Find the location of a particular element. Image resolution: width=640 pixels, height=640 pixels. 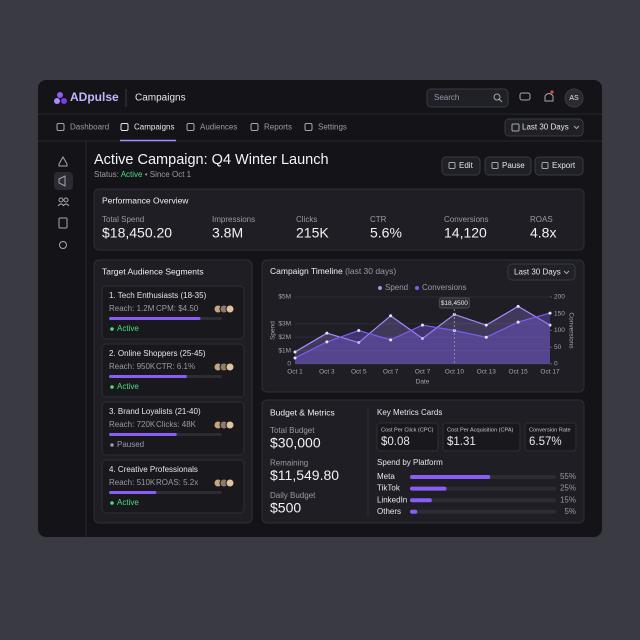

chevron is located at coordinates (576, 127).